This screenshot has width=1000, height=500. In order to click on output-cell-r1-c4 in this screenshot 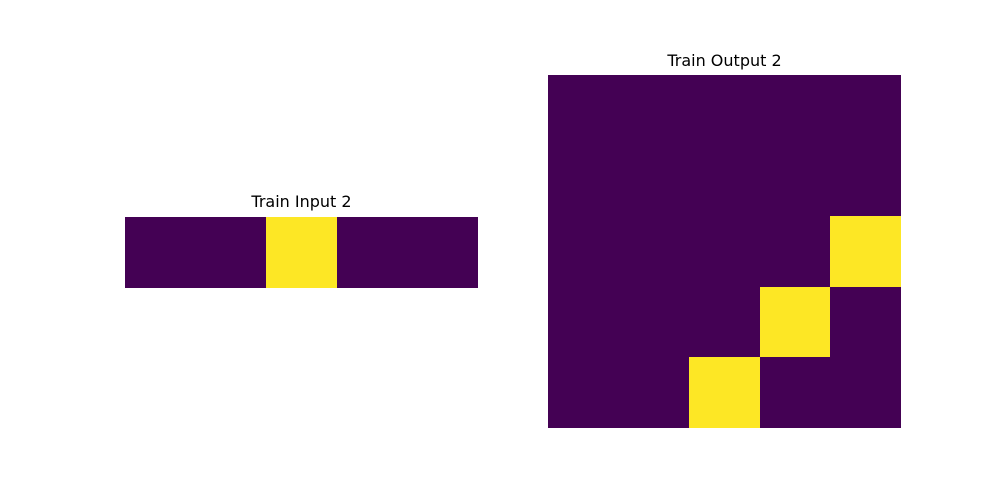, I will do `click(865, 181)`.